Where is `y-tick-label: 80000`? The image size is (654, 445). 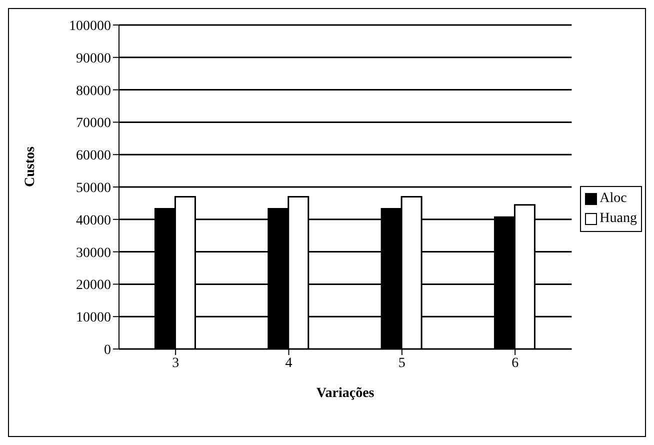 y-tick-label: 80000 is located at coordinates (93, 91).